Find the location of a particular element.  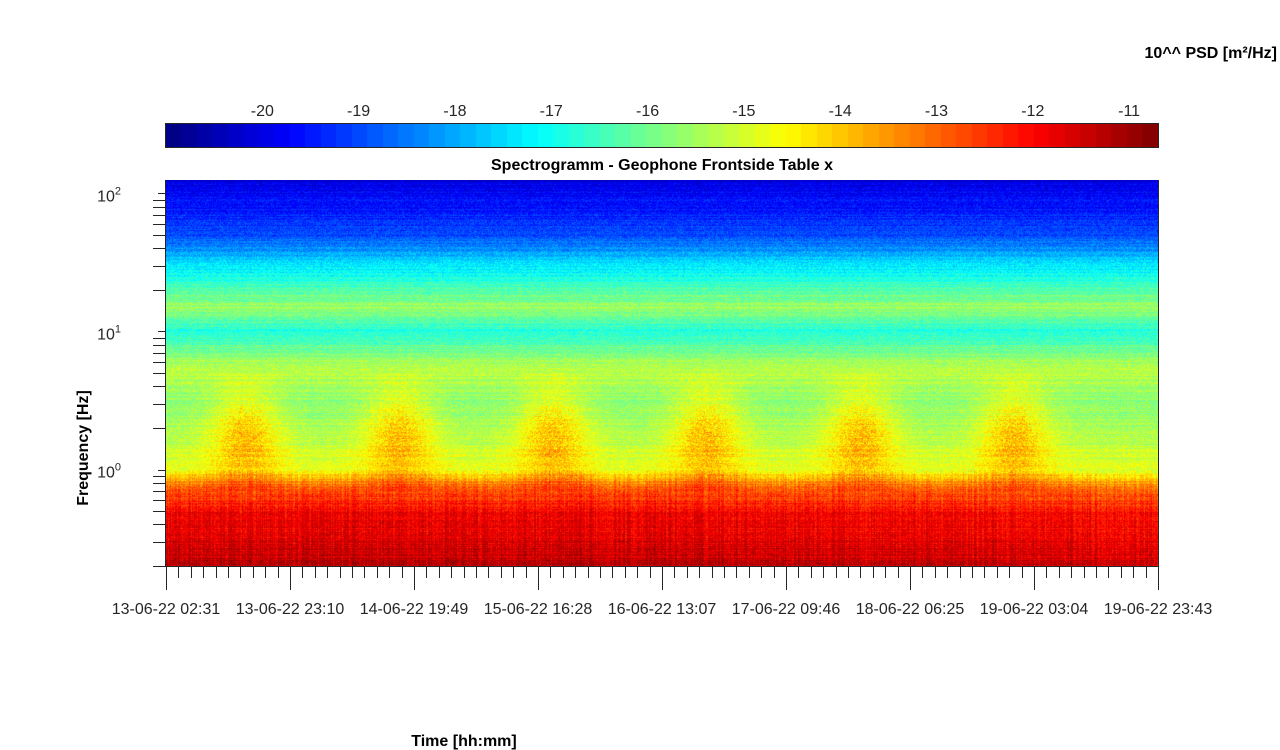

colorbar-tick-label: -11 is located at coordinates (1129, 111).